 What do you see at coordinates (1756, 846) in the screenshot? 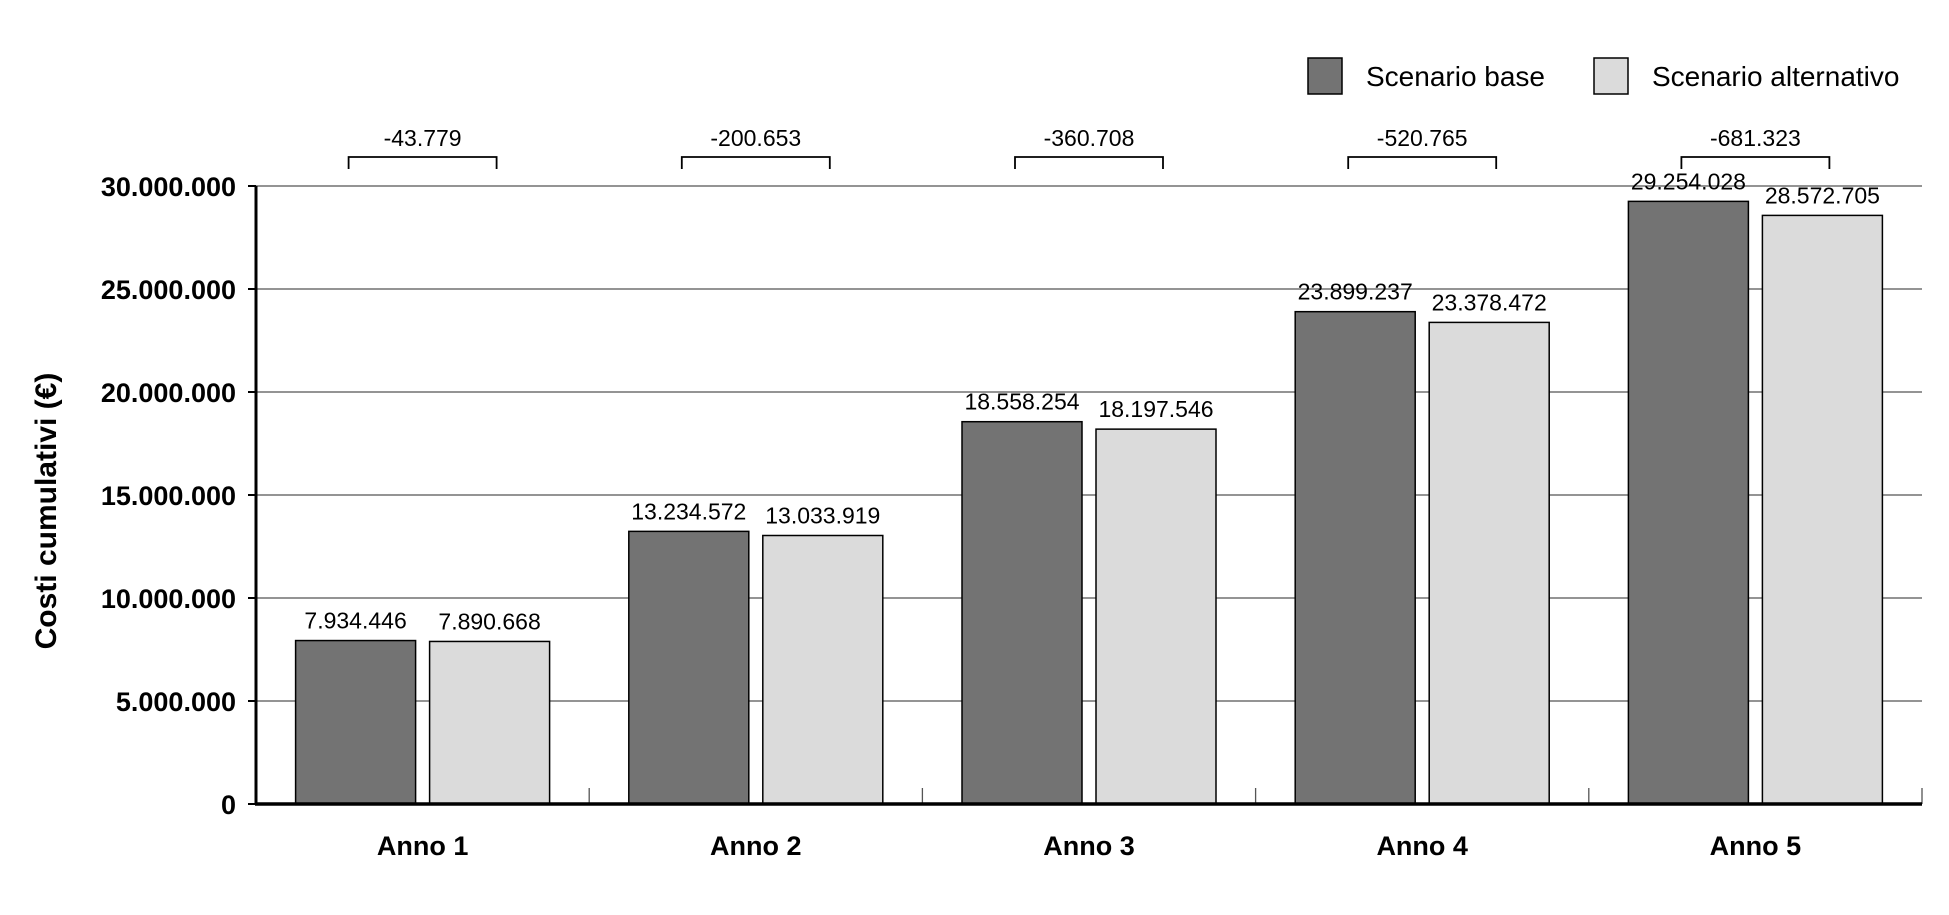
I see `x-category-label: Anno 5` at bounding box center [1756, 846].